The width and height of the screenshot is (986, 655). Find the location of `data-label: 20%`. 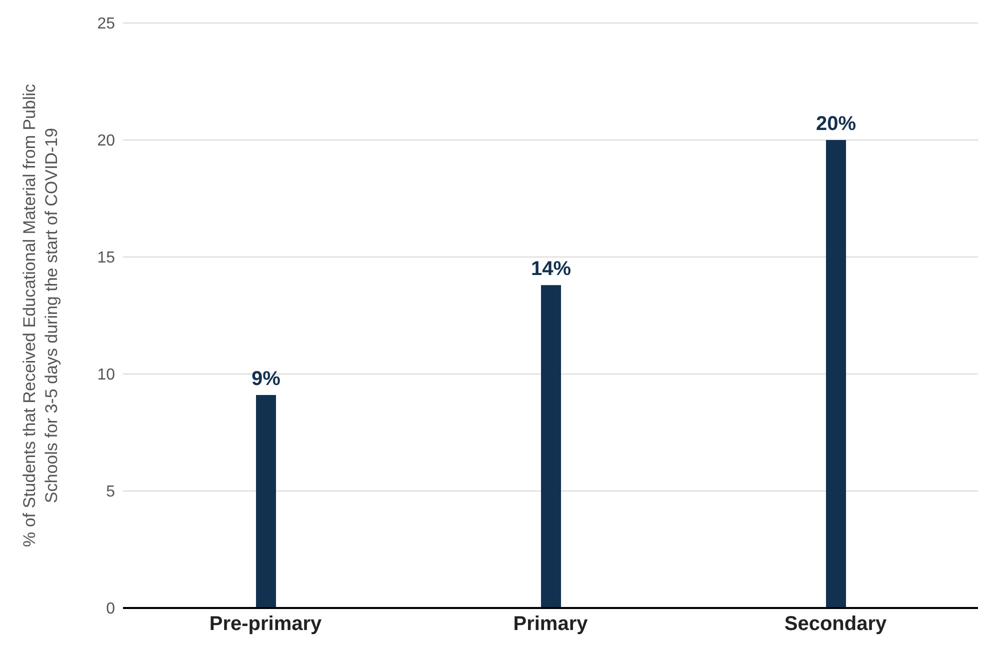

data-label: 20% is located at coordinates (836, 124).